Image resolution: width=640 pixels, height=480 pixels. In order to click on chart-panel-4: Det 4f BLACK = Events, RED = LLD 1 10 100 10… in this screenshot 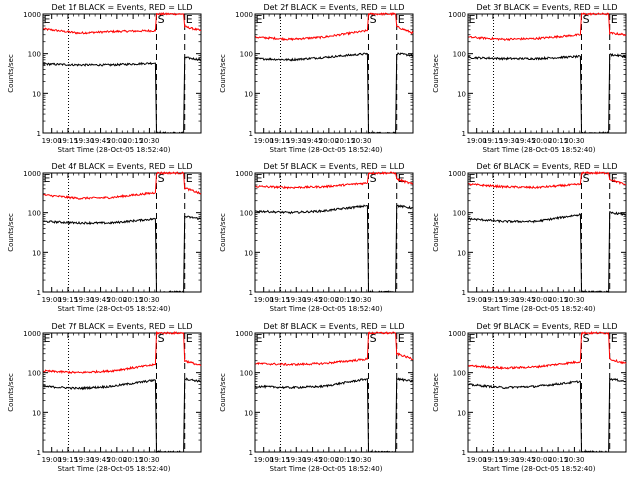, I will do `click(104, 237)`.